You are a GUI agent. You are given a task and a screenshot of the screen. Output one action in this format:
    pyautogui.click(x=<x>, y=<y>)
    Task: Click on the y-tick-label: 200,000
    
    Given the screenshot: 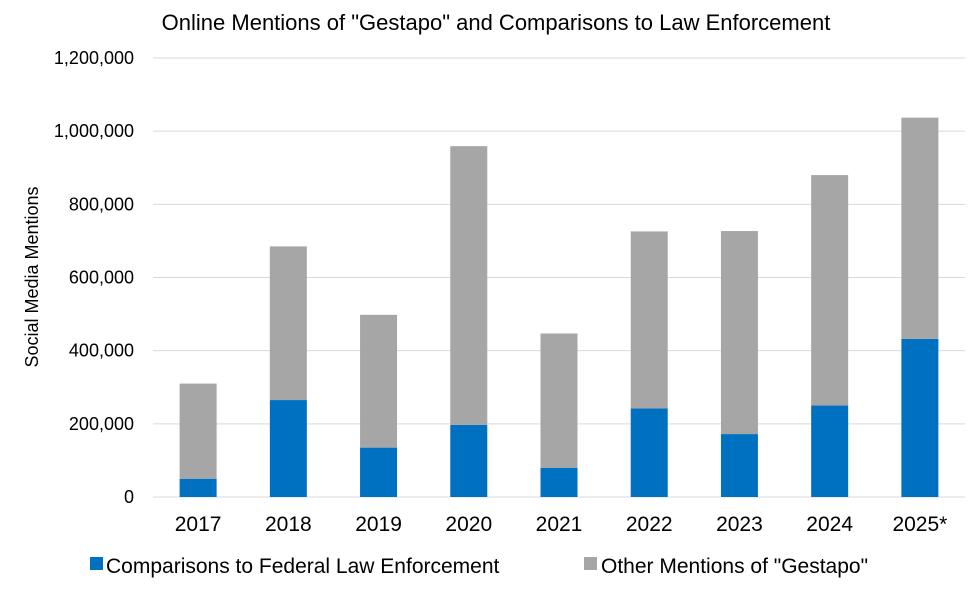 What is the action you would take?
    pyautogui.click(x=101, y=424)
    